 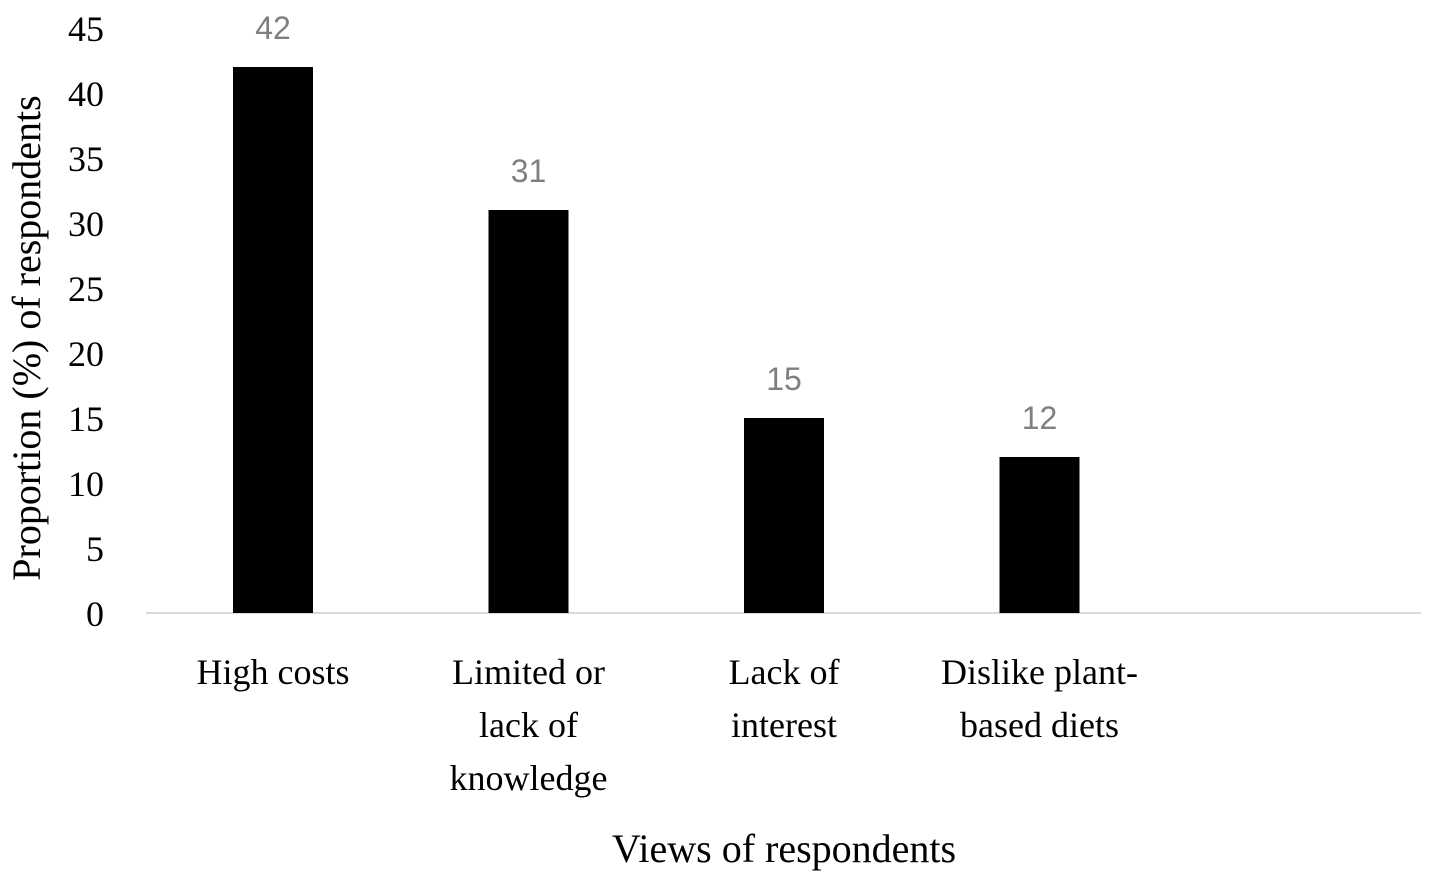 What do you see at coordinates (86, 224) in the screenshot?
I see `y-tick-label: 30` at bounding box center [86, 224].